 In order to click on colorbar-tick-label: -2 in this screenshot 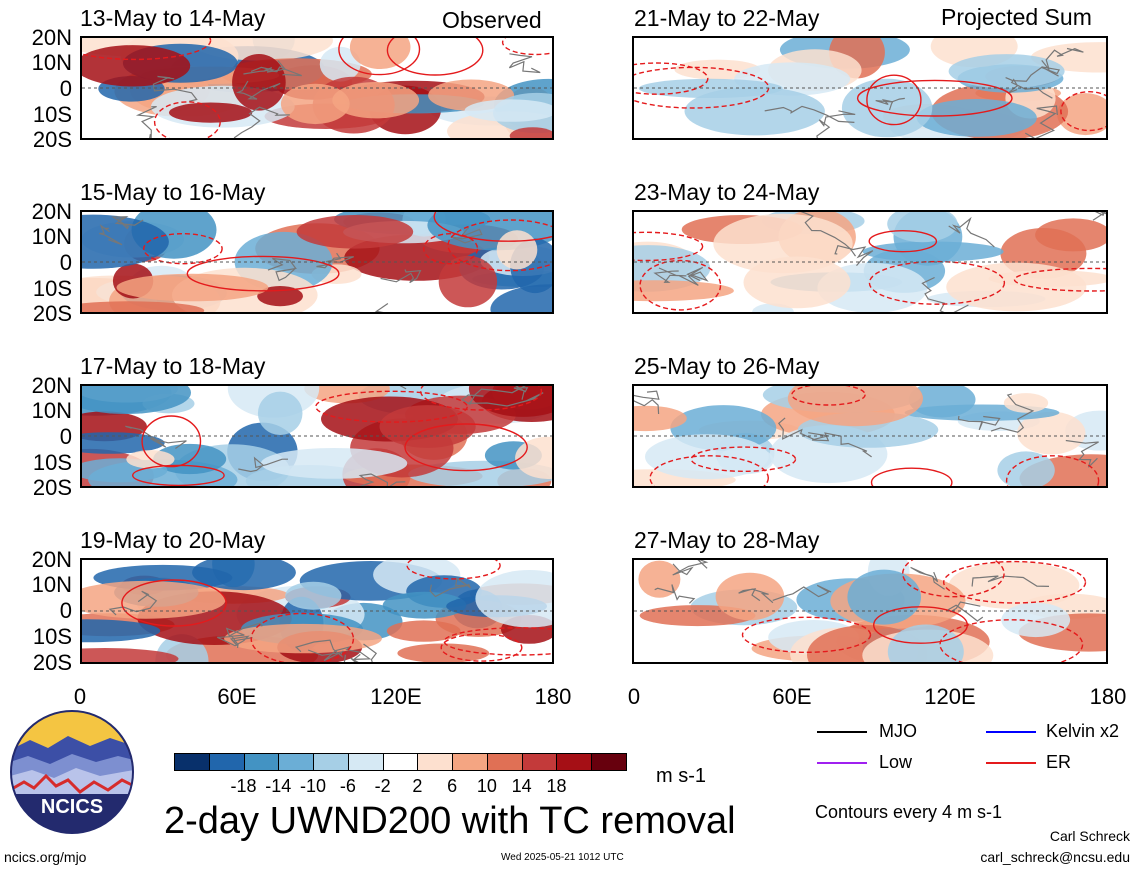, I will do `click(382, 786)`.